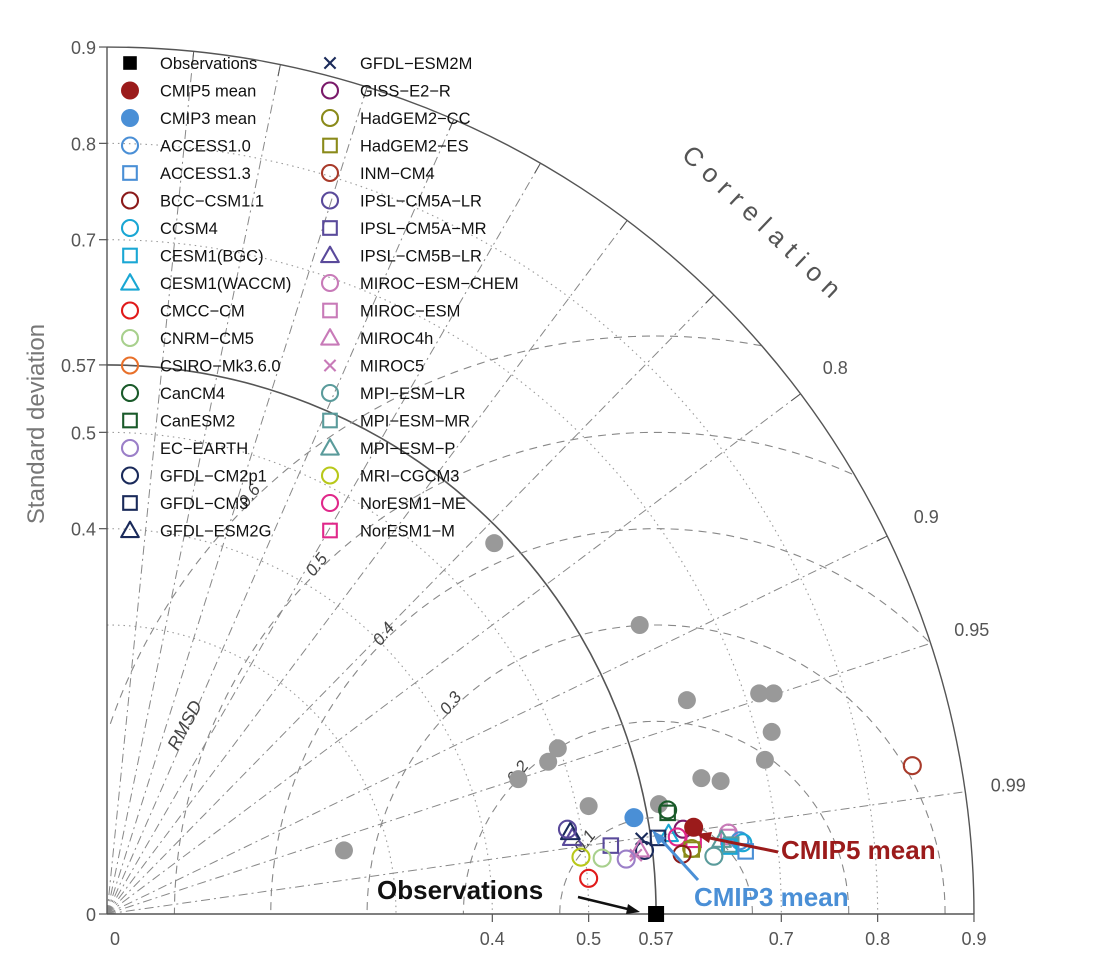 Image resolution: width=1116 pixels, height=955 pixels. I want to click on legend-entry: NorESM1−ME, so click(393, 503).